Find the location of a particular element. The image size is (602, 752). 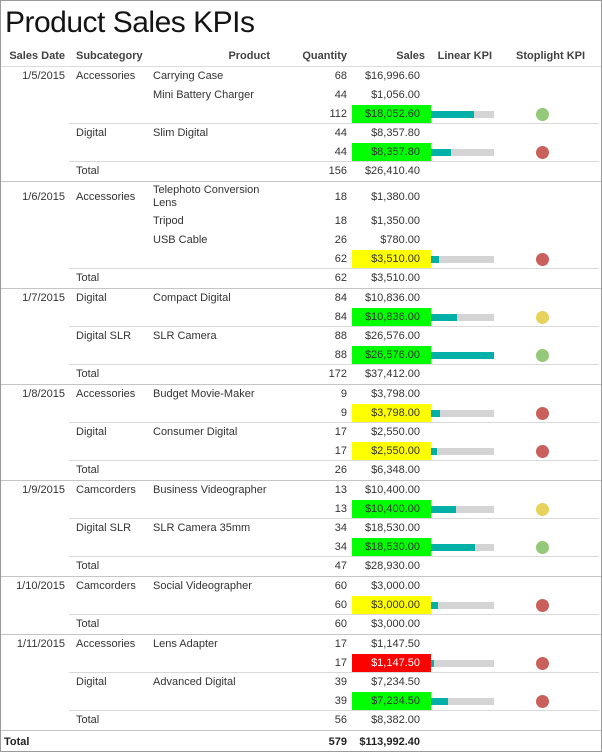

cell-sales: $10,836.00 is located at coordinates (391, 298).